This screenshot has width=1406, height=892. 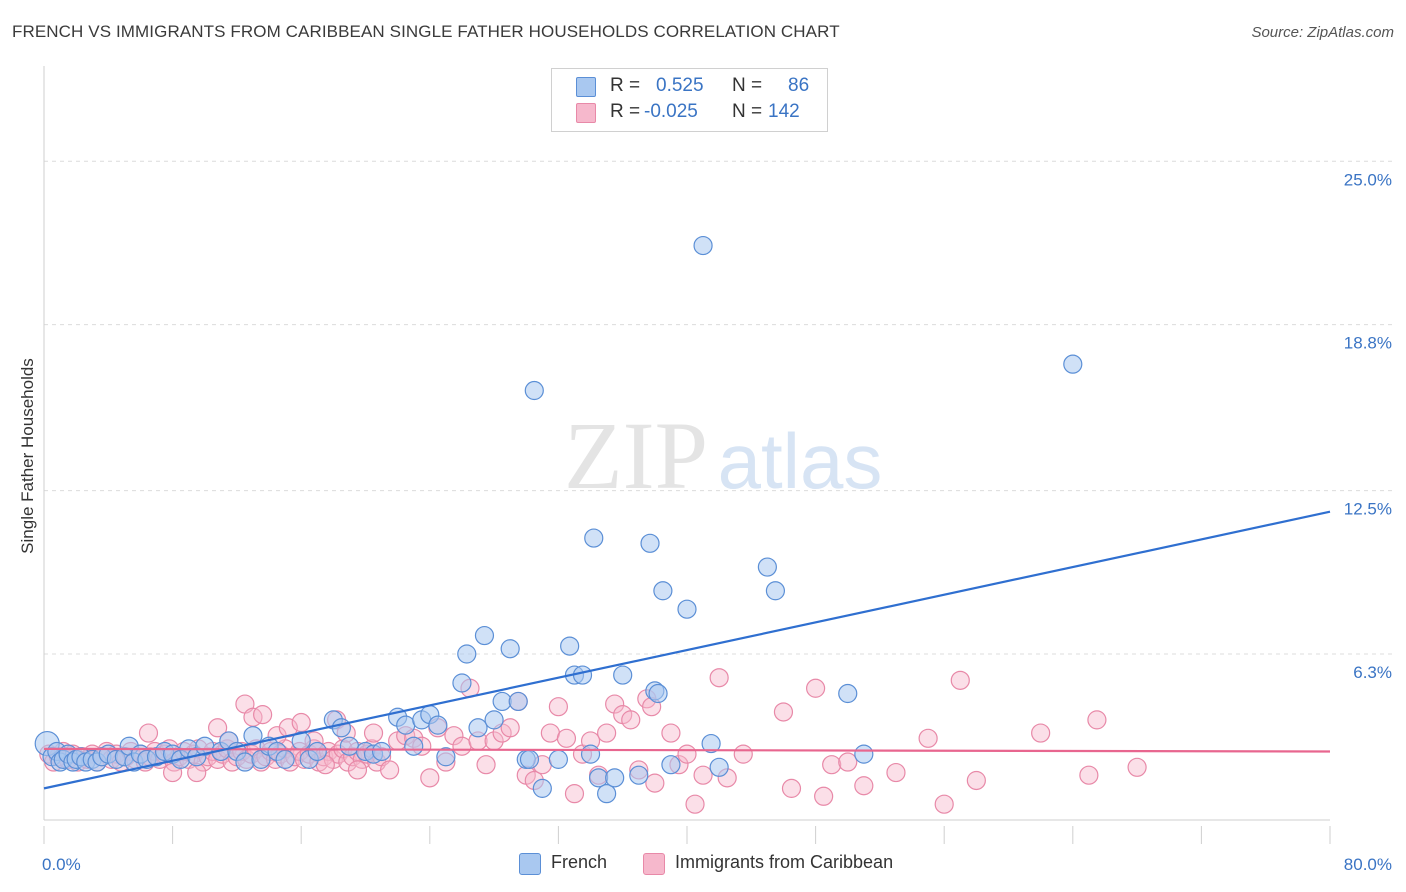 I want to click on watermark: ZIP atlas, so click(x=723, y=455).